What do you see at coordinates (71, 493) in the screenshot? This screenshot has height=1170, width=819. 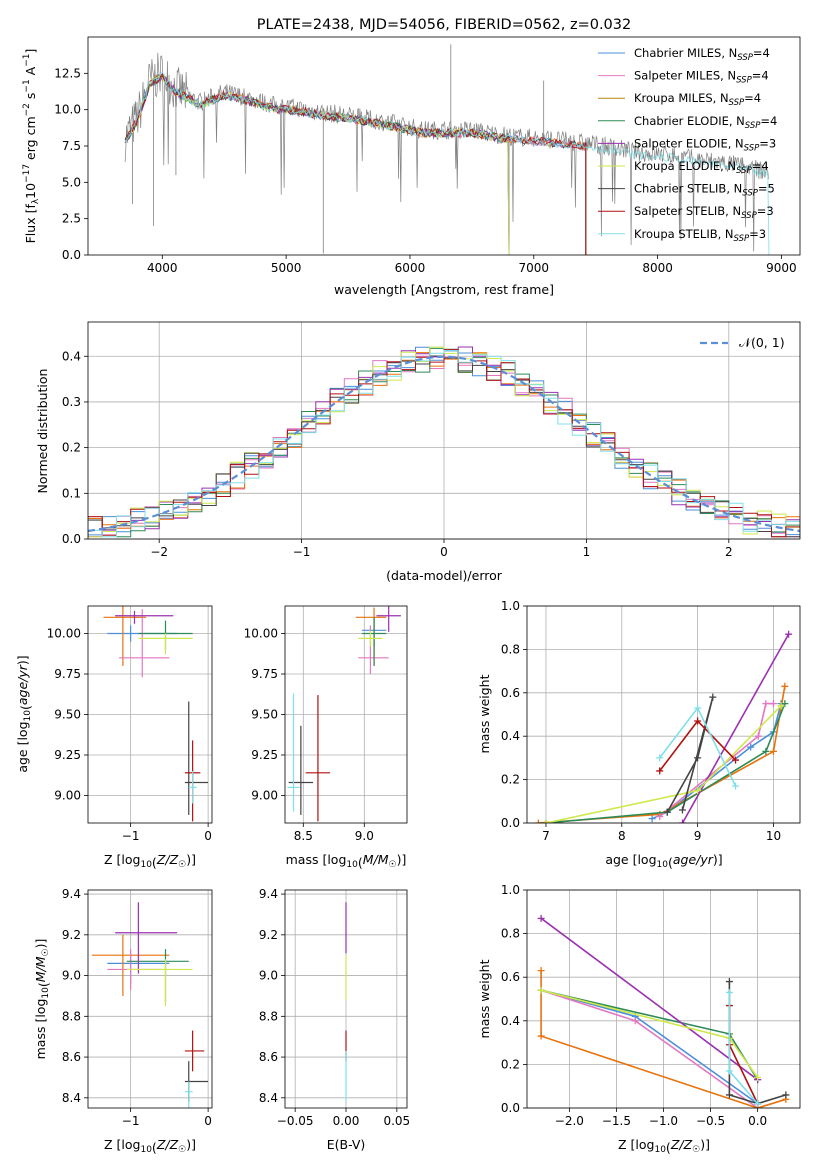 I see `y-tick-label: 0.1` at bounding box center [71, 493].